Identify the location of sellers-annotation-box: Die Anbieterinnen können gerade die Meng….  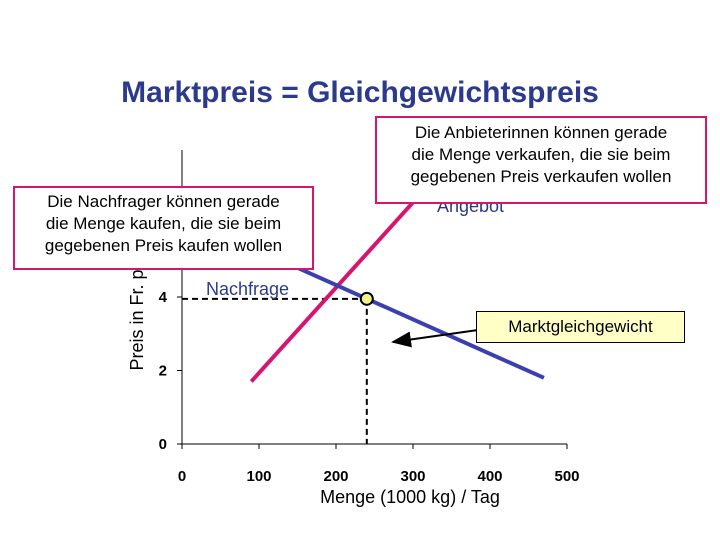
(541, 160).